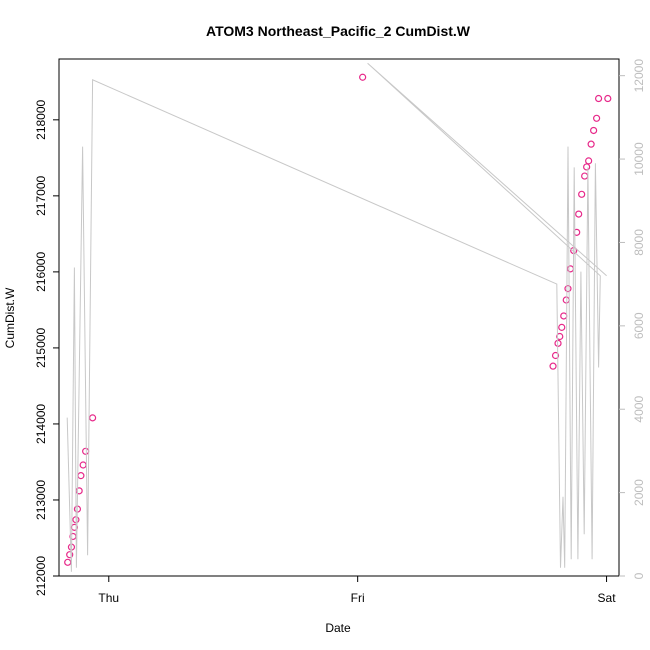 Image resolution: width=650 pixels, height=650 pixels. What do you see at coordinates (607, 598) in the screenshot?
I see `x-tick-label: Sat` at bounding box center [607, 598].